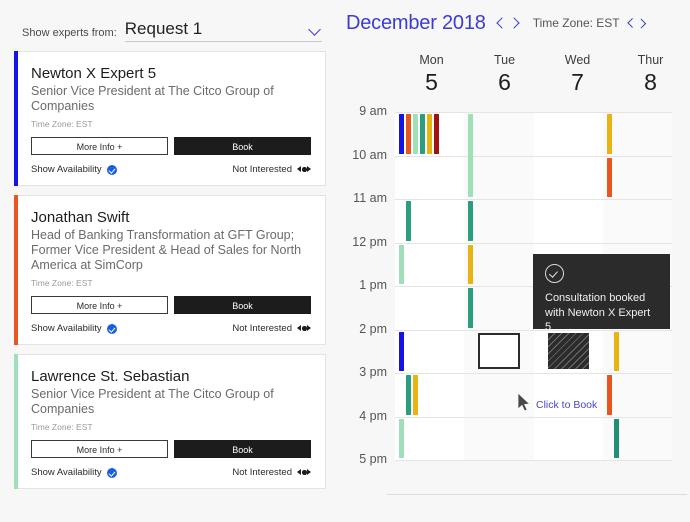 This screenshot has width=690, height=522. Describe the element at coordinates (650, 60) in the screenshot. I see `day-name: Thur` at that location.